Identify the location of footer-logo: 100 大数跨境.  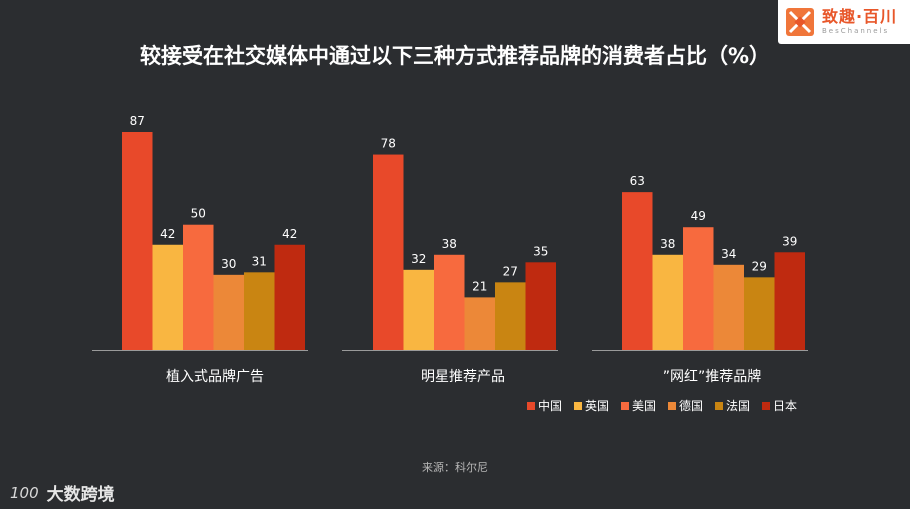
(62, 493).